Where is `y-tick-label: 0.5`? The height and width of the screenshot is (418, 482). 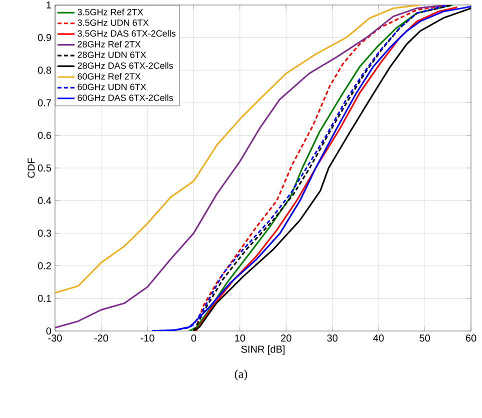 y-tick-label: 0.5 is located at coordinates (45, 168).